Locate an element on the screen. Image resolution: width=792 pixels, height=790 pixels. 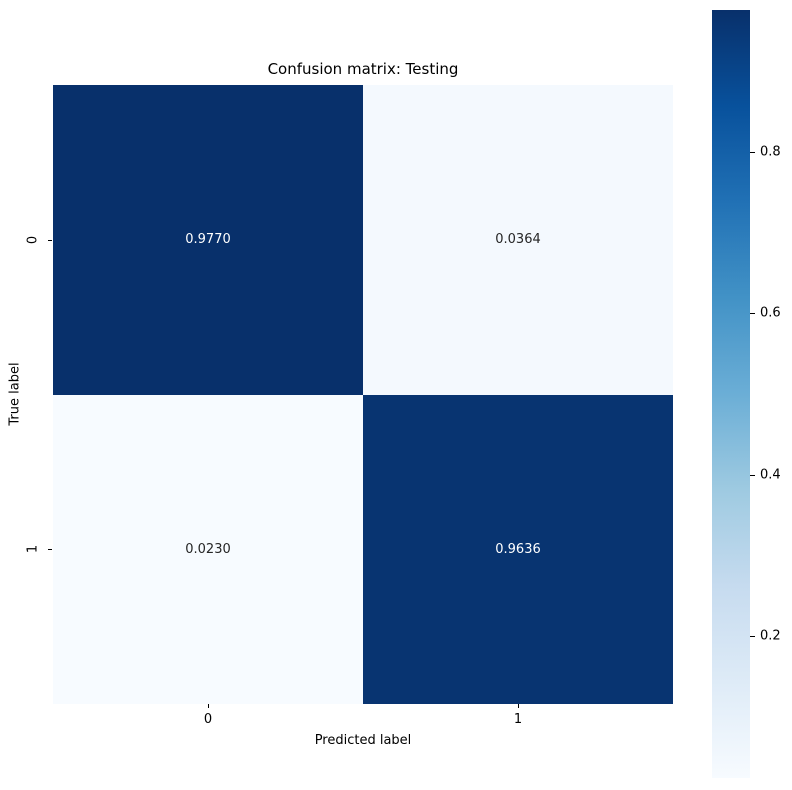
cell-annotation: 0.9636 is located at coordinates (518, 549).